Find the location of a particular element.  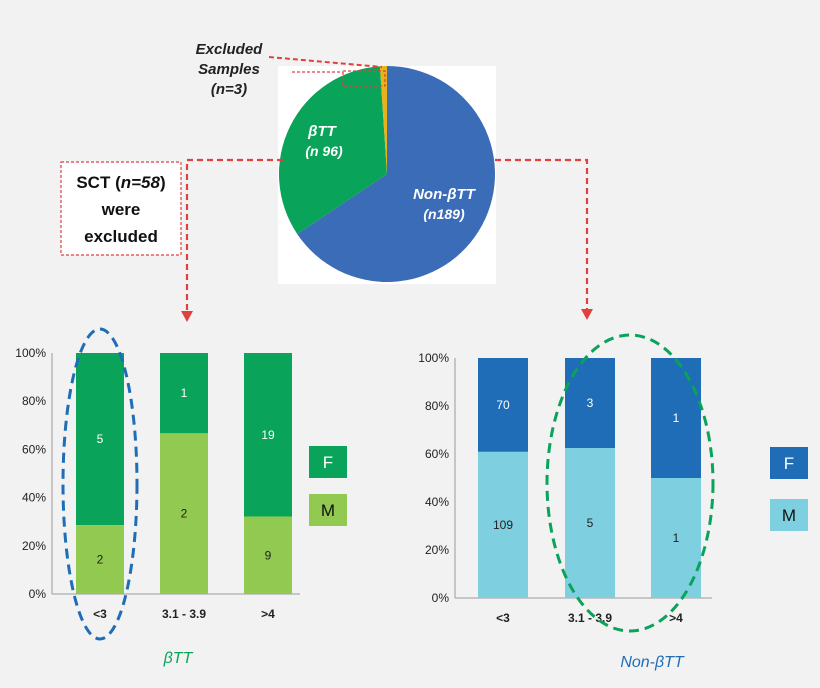

nonbtt-ytick-label: 0% is located at coordinates (441, 598).